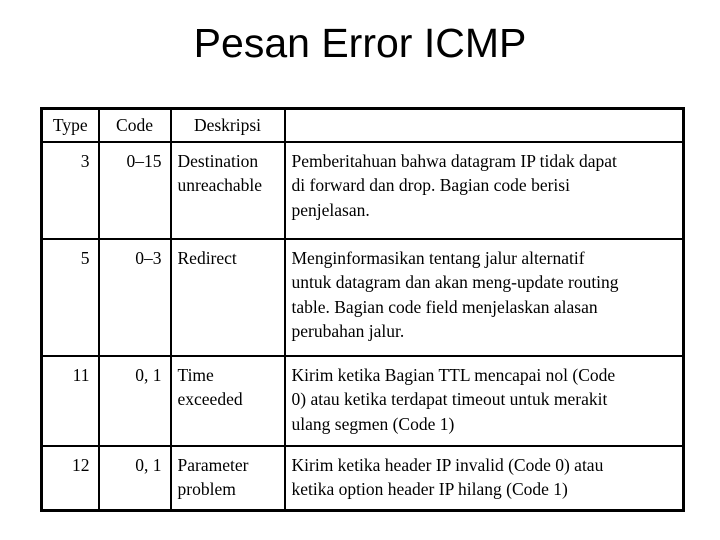  Describe the element at coordinates (134, 297) in the screenshot. I see `cell-code: 0–3` at that location.